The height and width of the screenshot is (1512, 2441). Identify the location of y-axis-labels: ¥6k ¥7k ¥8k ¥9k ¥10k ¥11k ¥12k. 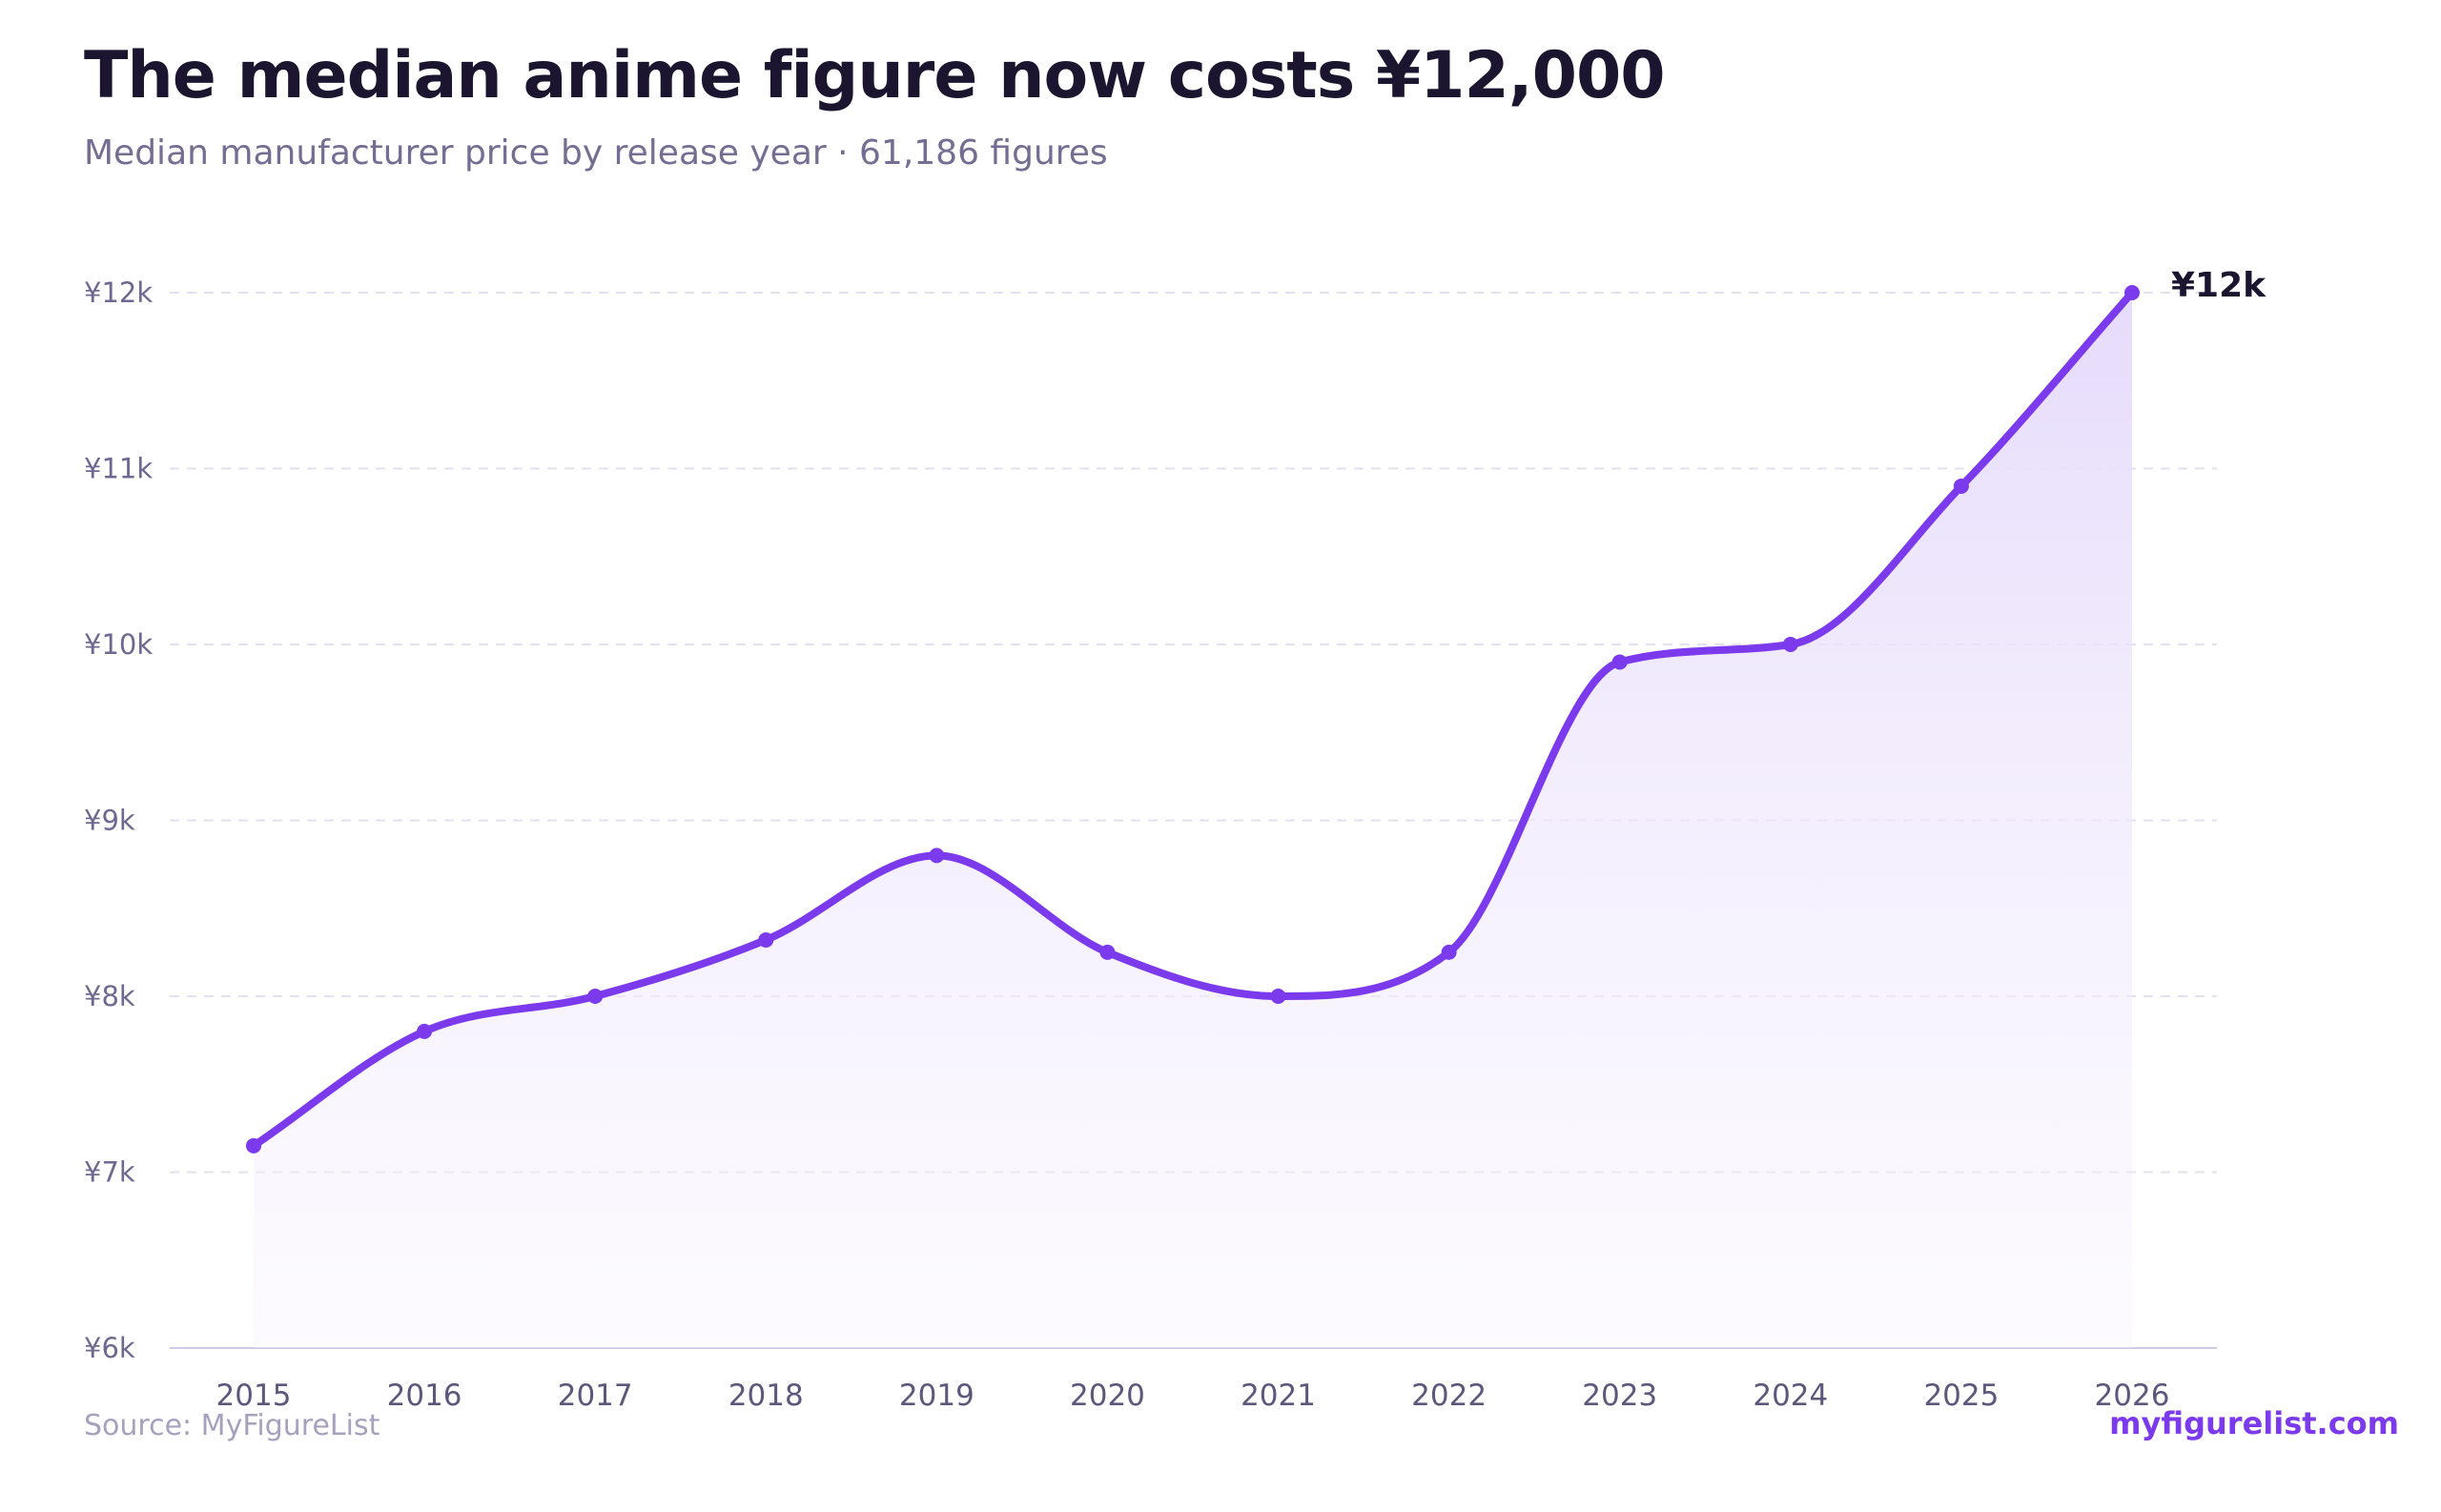
(118, 820).